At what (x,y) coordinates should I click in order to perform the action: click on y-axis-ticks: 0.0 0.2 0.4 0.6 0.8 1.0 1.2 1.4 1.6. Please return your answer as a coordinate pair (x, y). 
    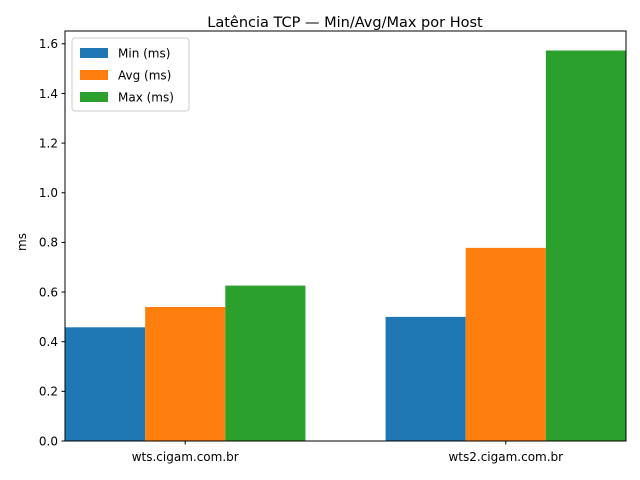
    Looking at the image, I should click on (52, 242).